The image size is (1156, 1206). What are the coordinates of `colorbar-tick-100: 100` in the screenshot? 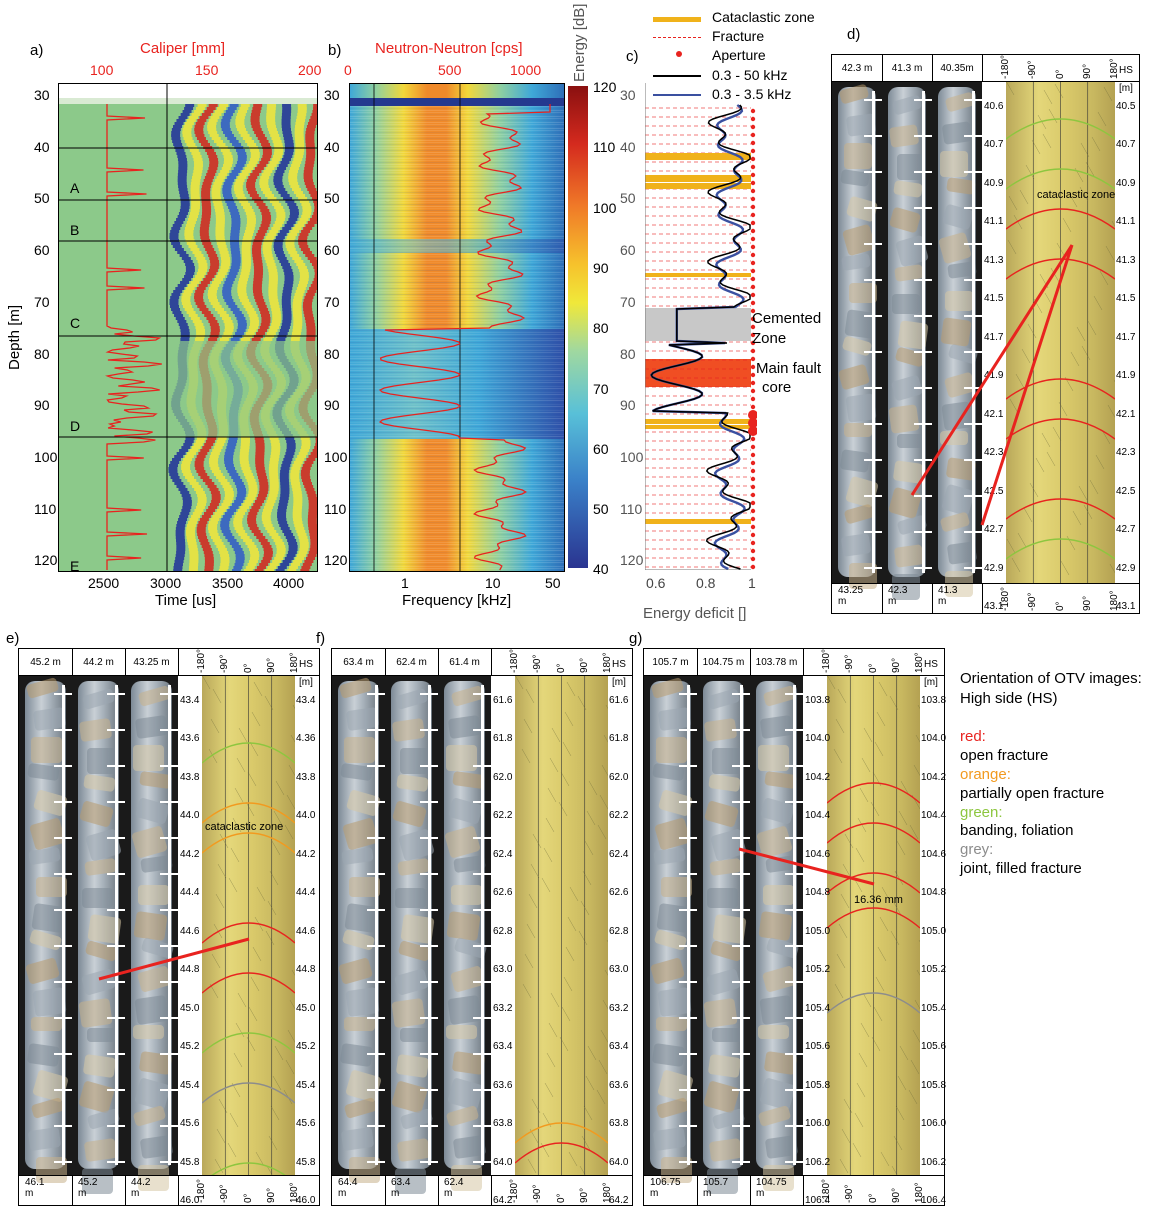 It's located at (605, 207).